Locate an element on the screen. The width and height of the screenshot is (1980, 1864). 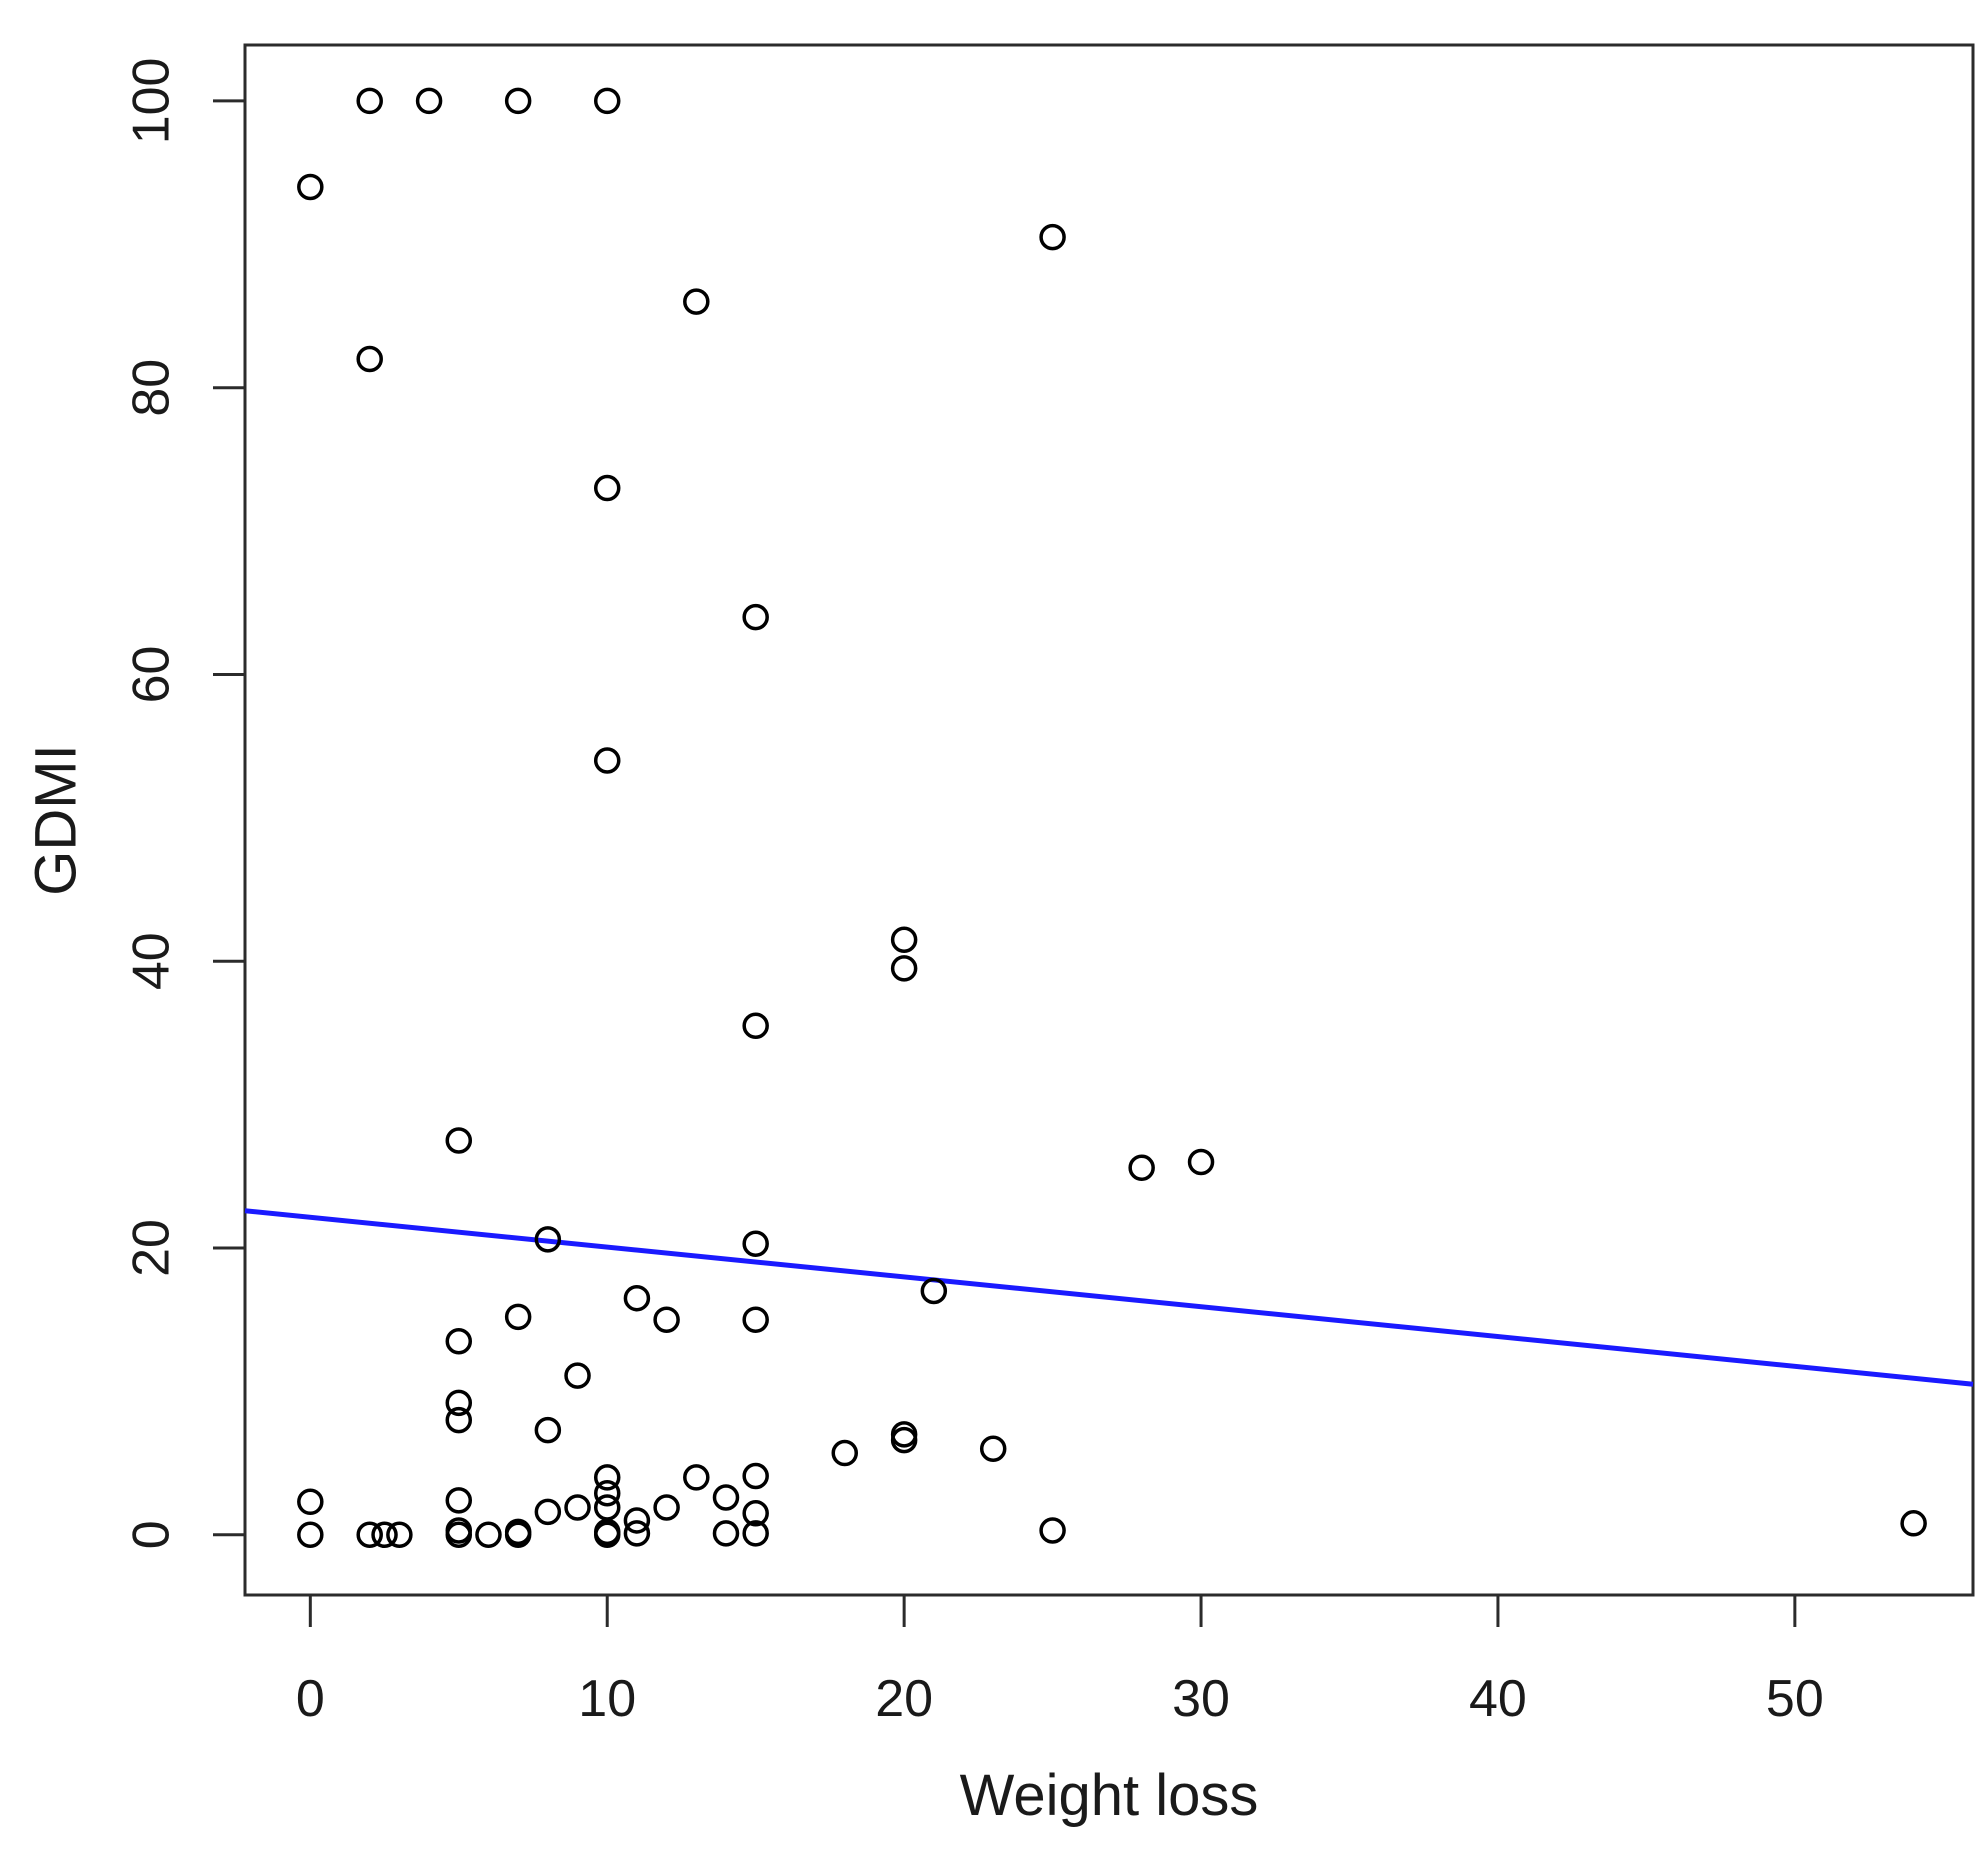
x-axis-title: Weight loss is located at coordinates (1109, 1795).